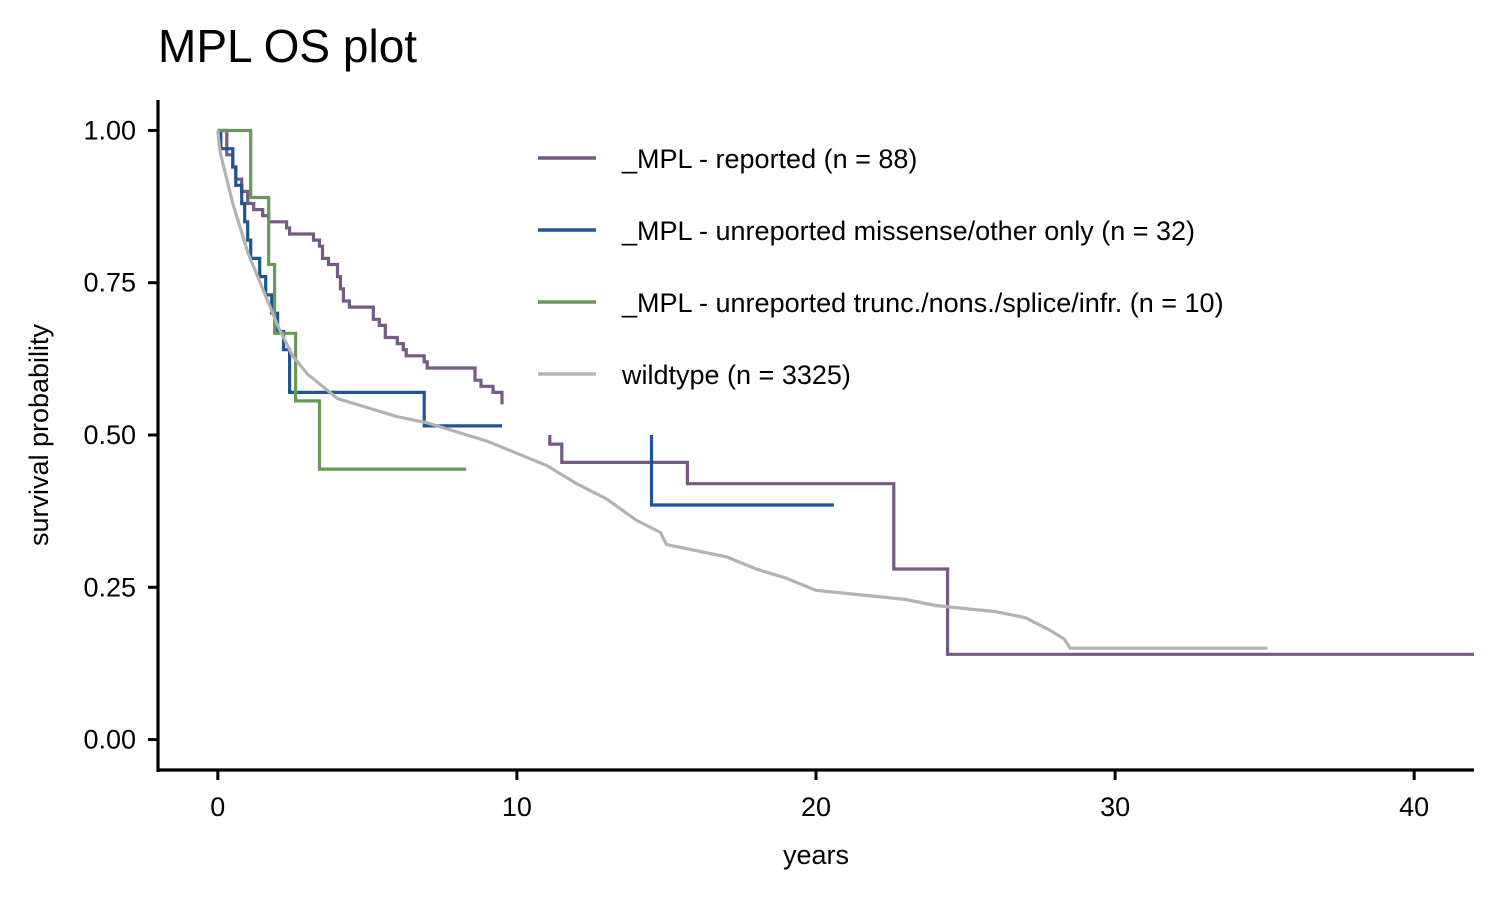 The width and height of the screenshot is (1500, 900). What do you see at coordinates (109, 587) in the screenshot?
I see `y-tick-label: 0.25` at bounding box center [109, 587].